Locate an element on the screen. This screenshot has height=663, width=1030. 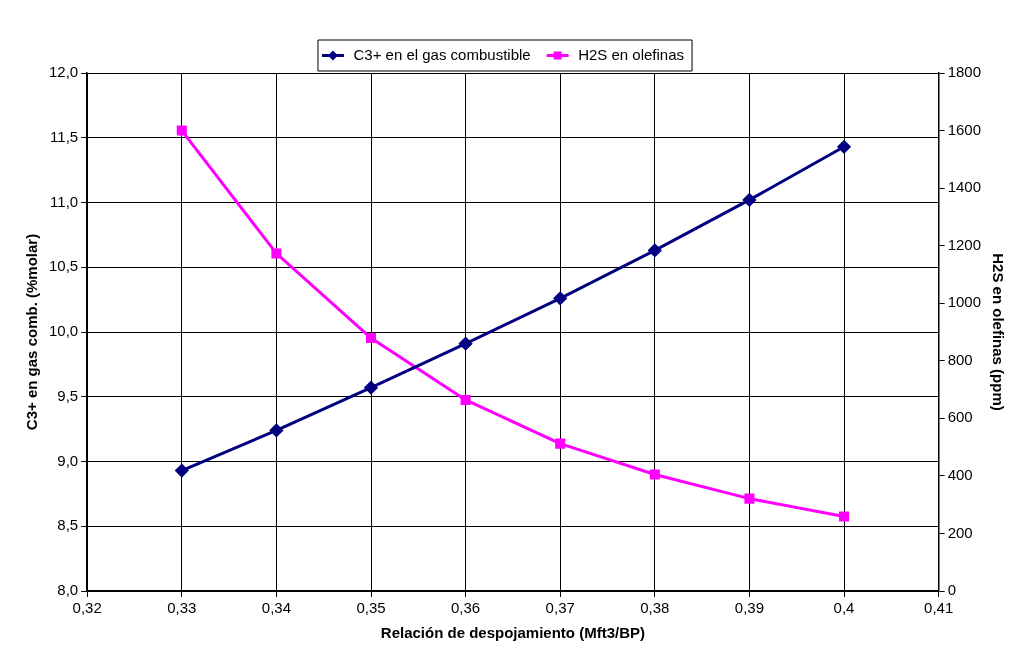
x-tick-label: 0,4 is located at coordinates (844, 608).